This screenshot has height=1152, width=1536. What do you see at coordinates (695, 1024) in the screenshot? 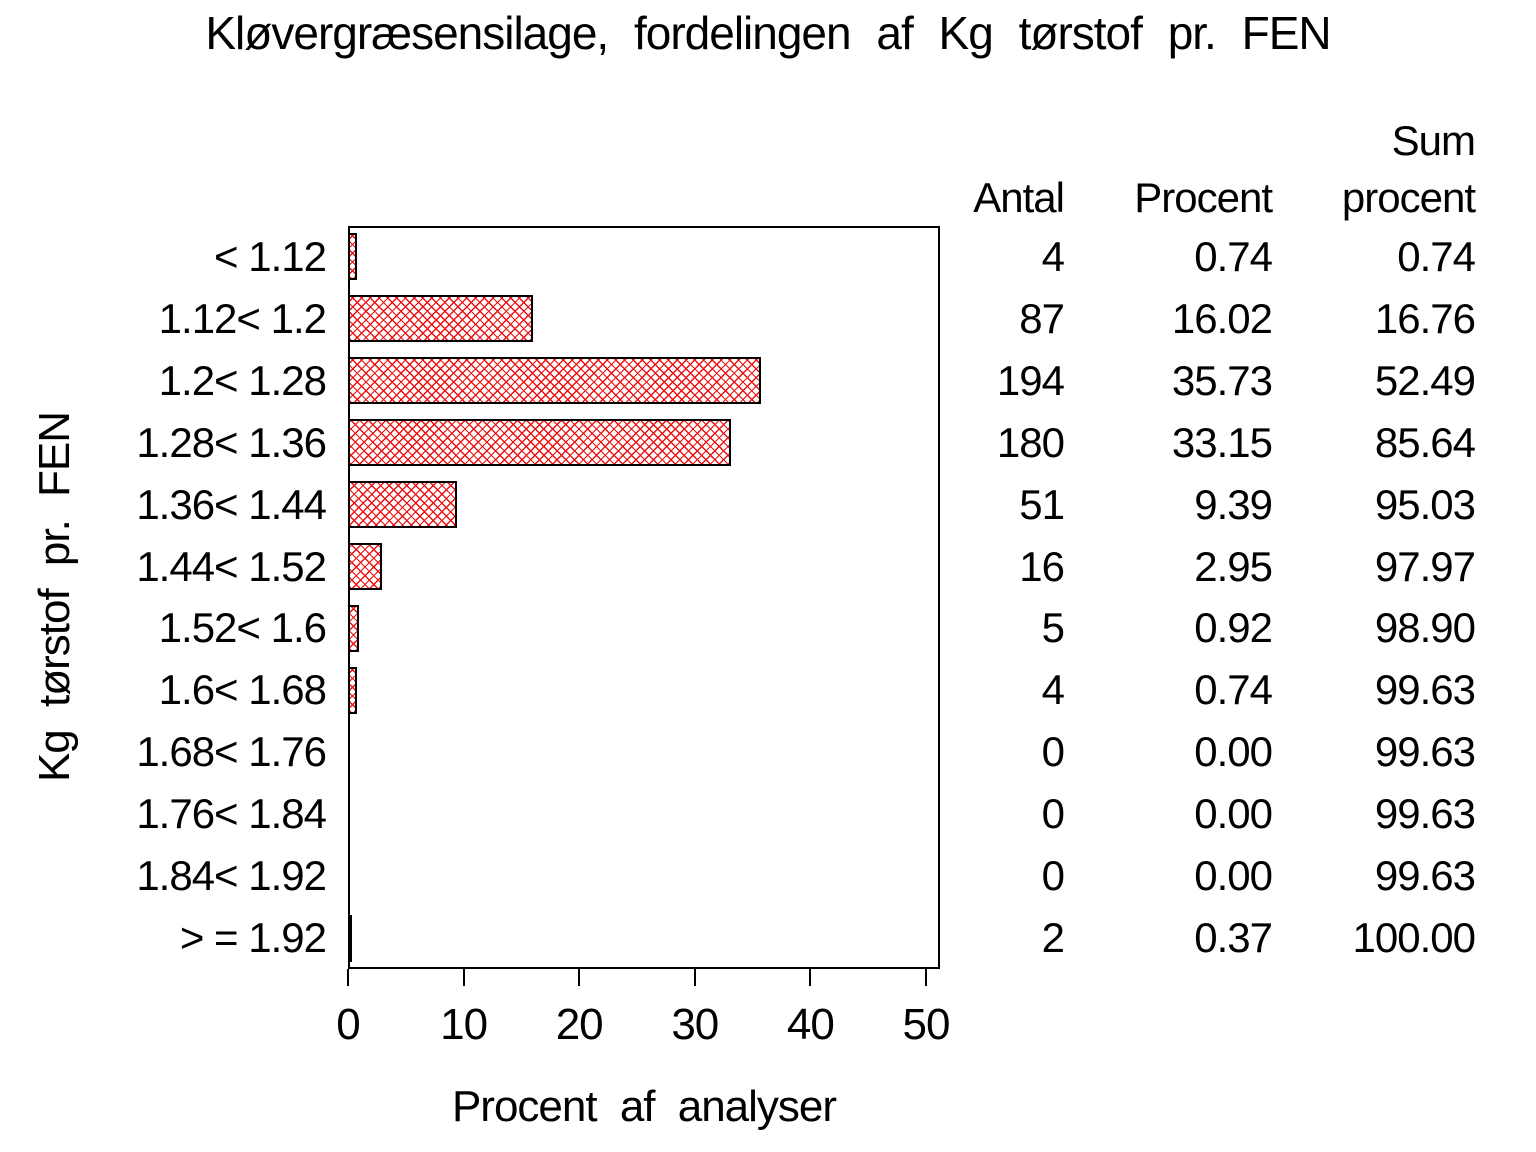
I see `x-tick-label: 30` at bounding box center [695, 1024].